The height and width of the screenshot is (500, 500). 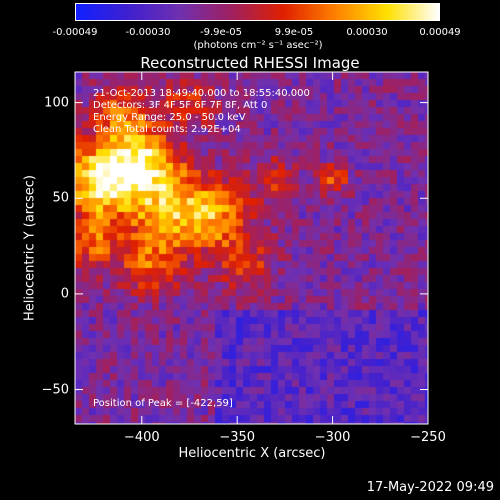 What do you see at coordinates (55, 390) in the screenshot?
I see `y-tick-label: −50` at bounding box center [55, 390].